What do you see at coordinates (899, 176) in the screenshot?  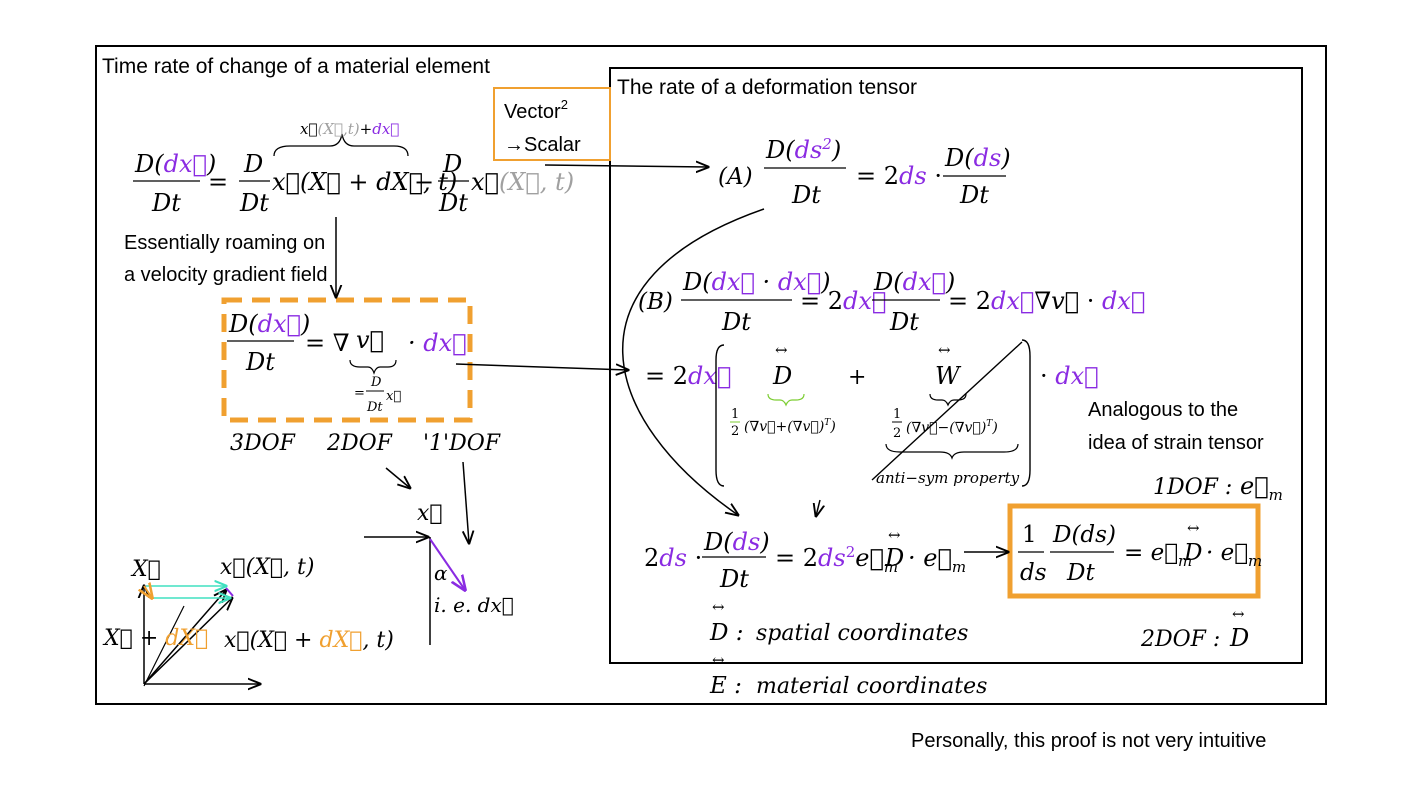 I see `svg-text: = 2ds ·` at bounding box center [899, 176].